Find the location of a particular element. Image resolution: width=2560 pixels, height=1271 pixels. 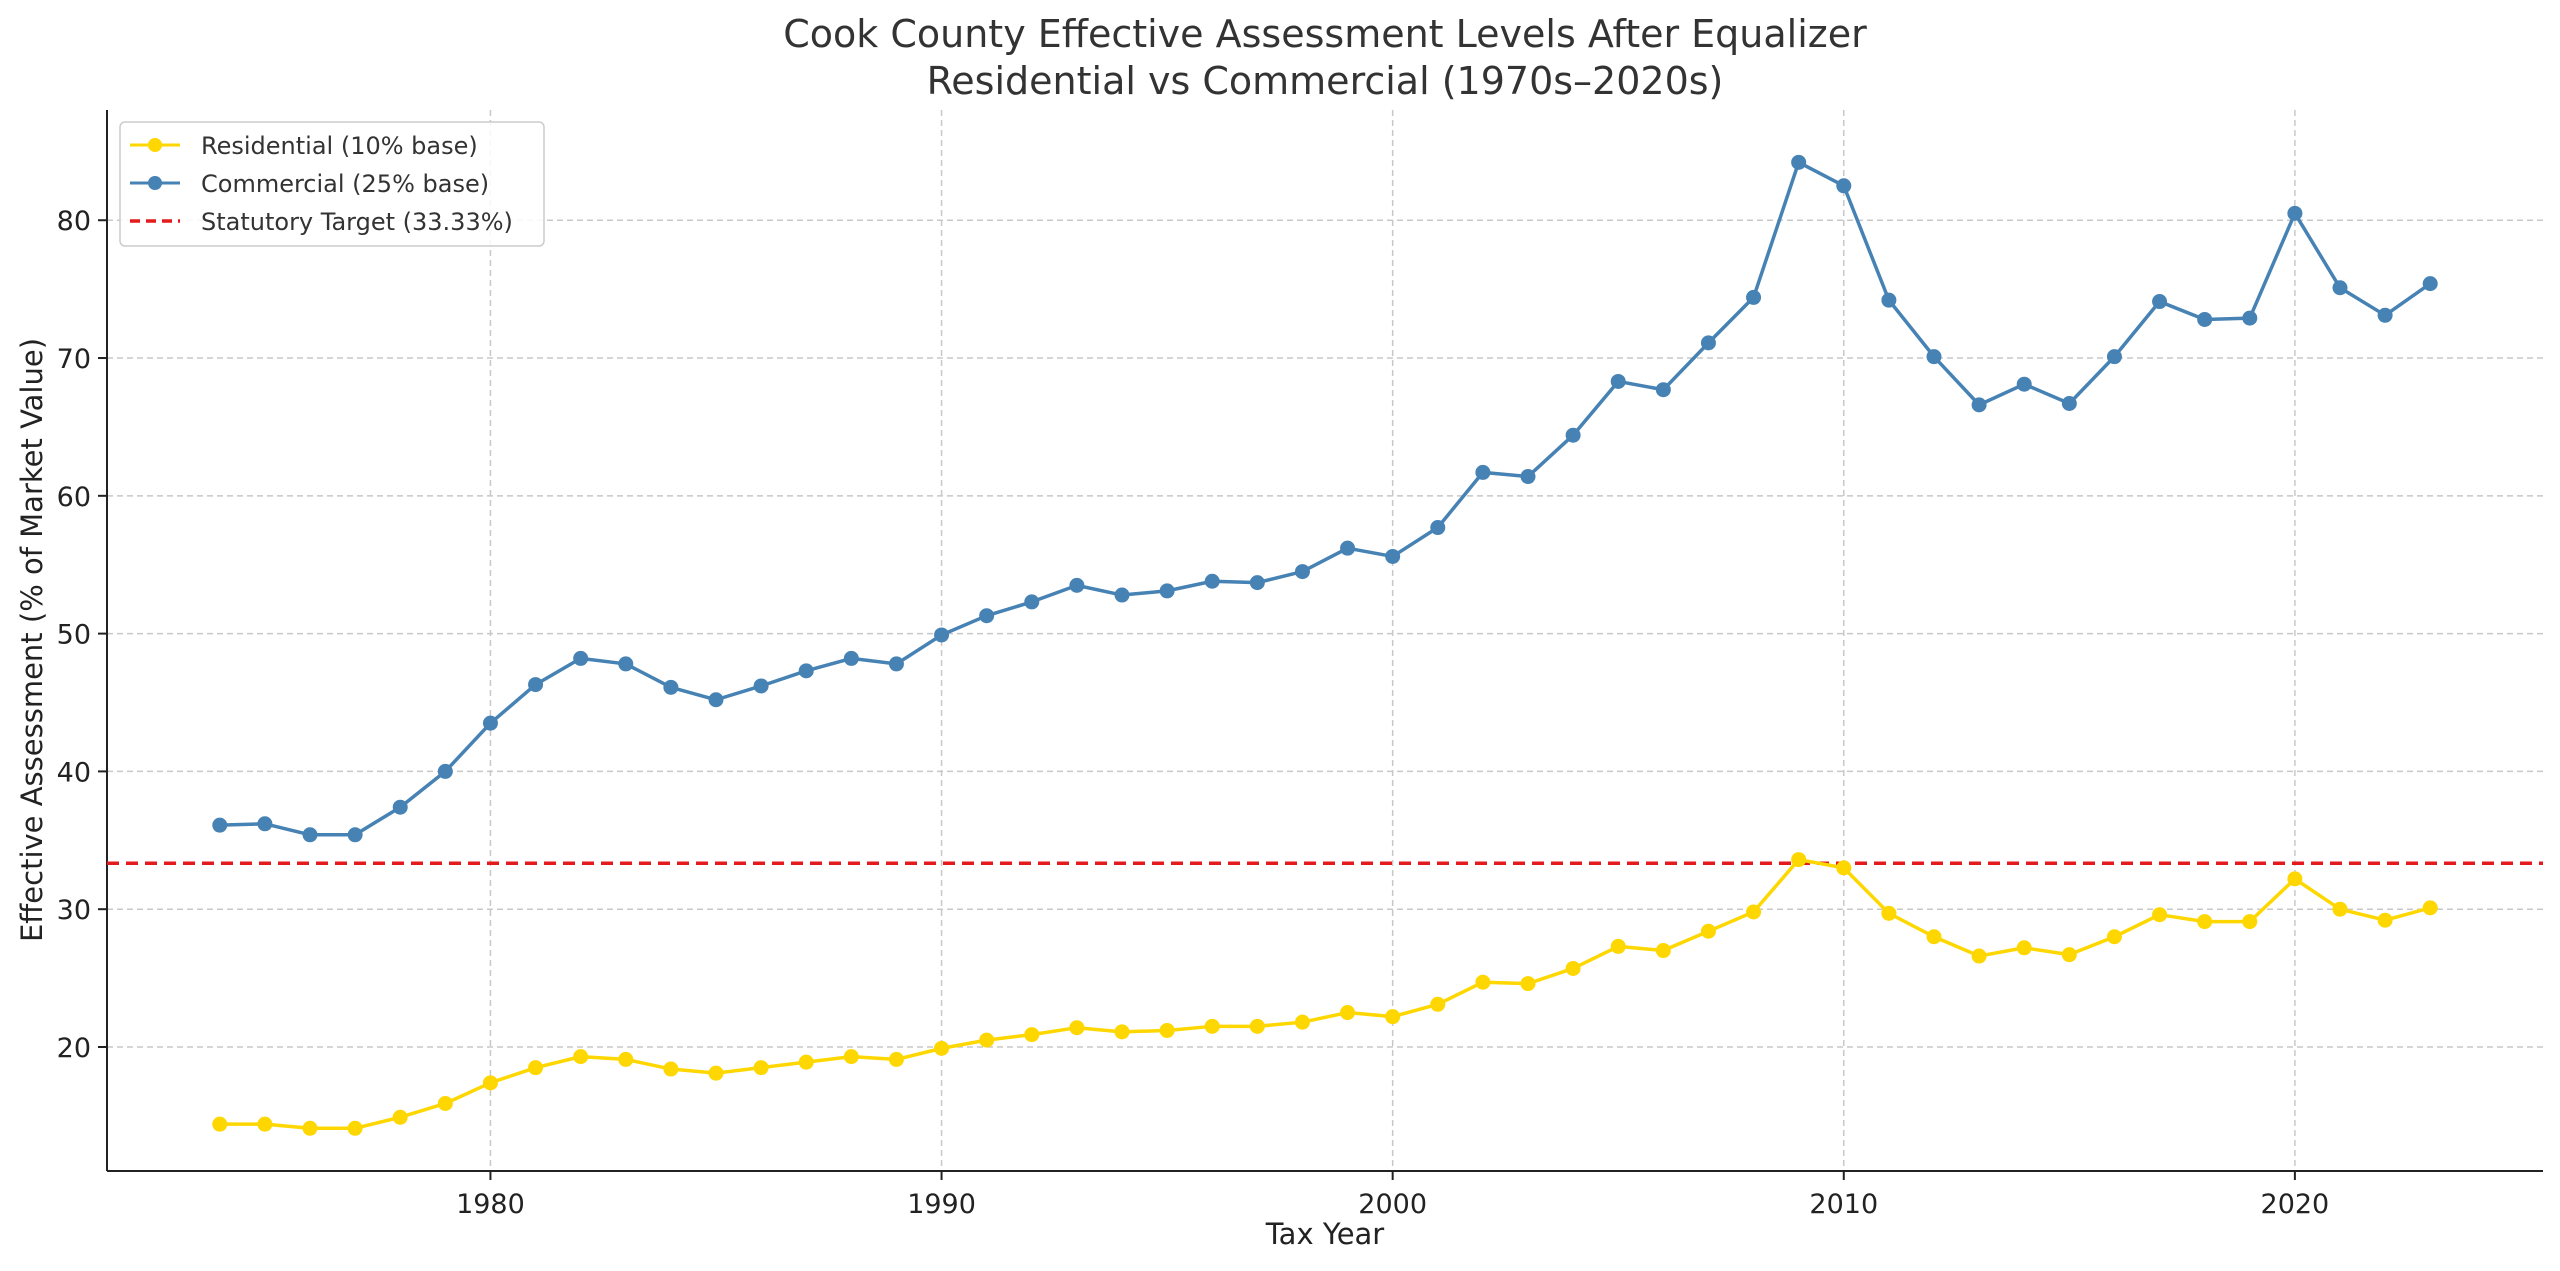

data-point-commercial-2019 is located at coordinates (2250, 318).